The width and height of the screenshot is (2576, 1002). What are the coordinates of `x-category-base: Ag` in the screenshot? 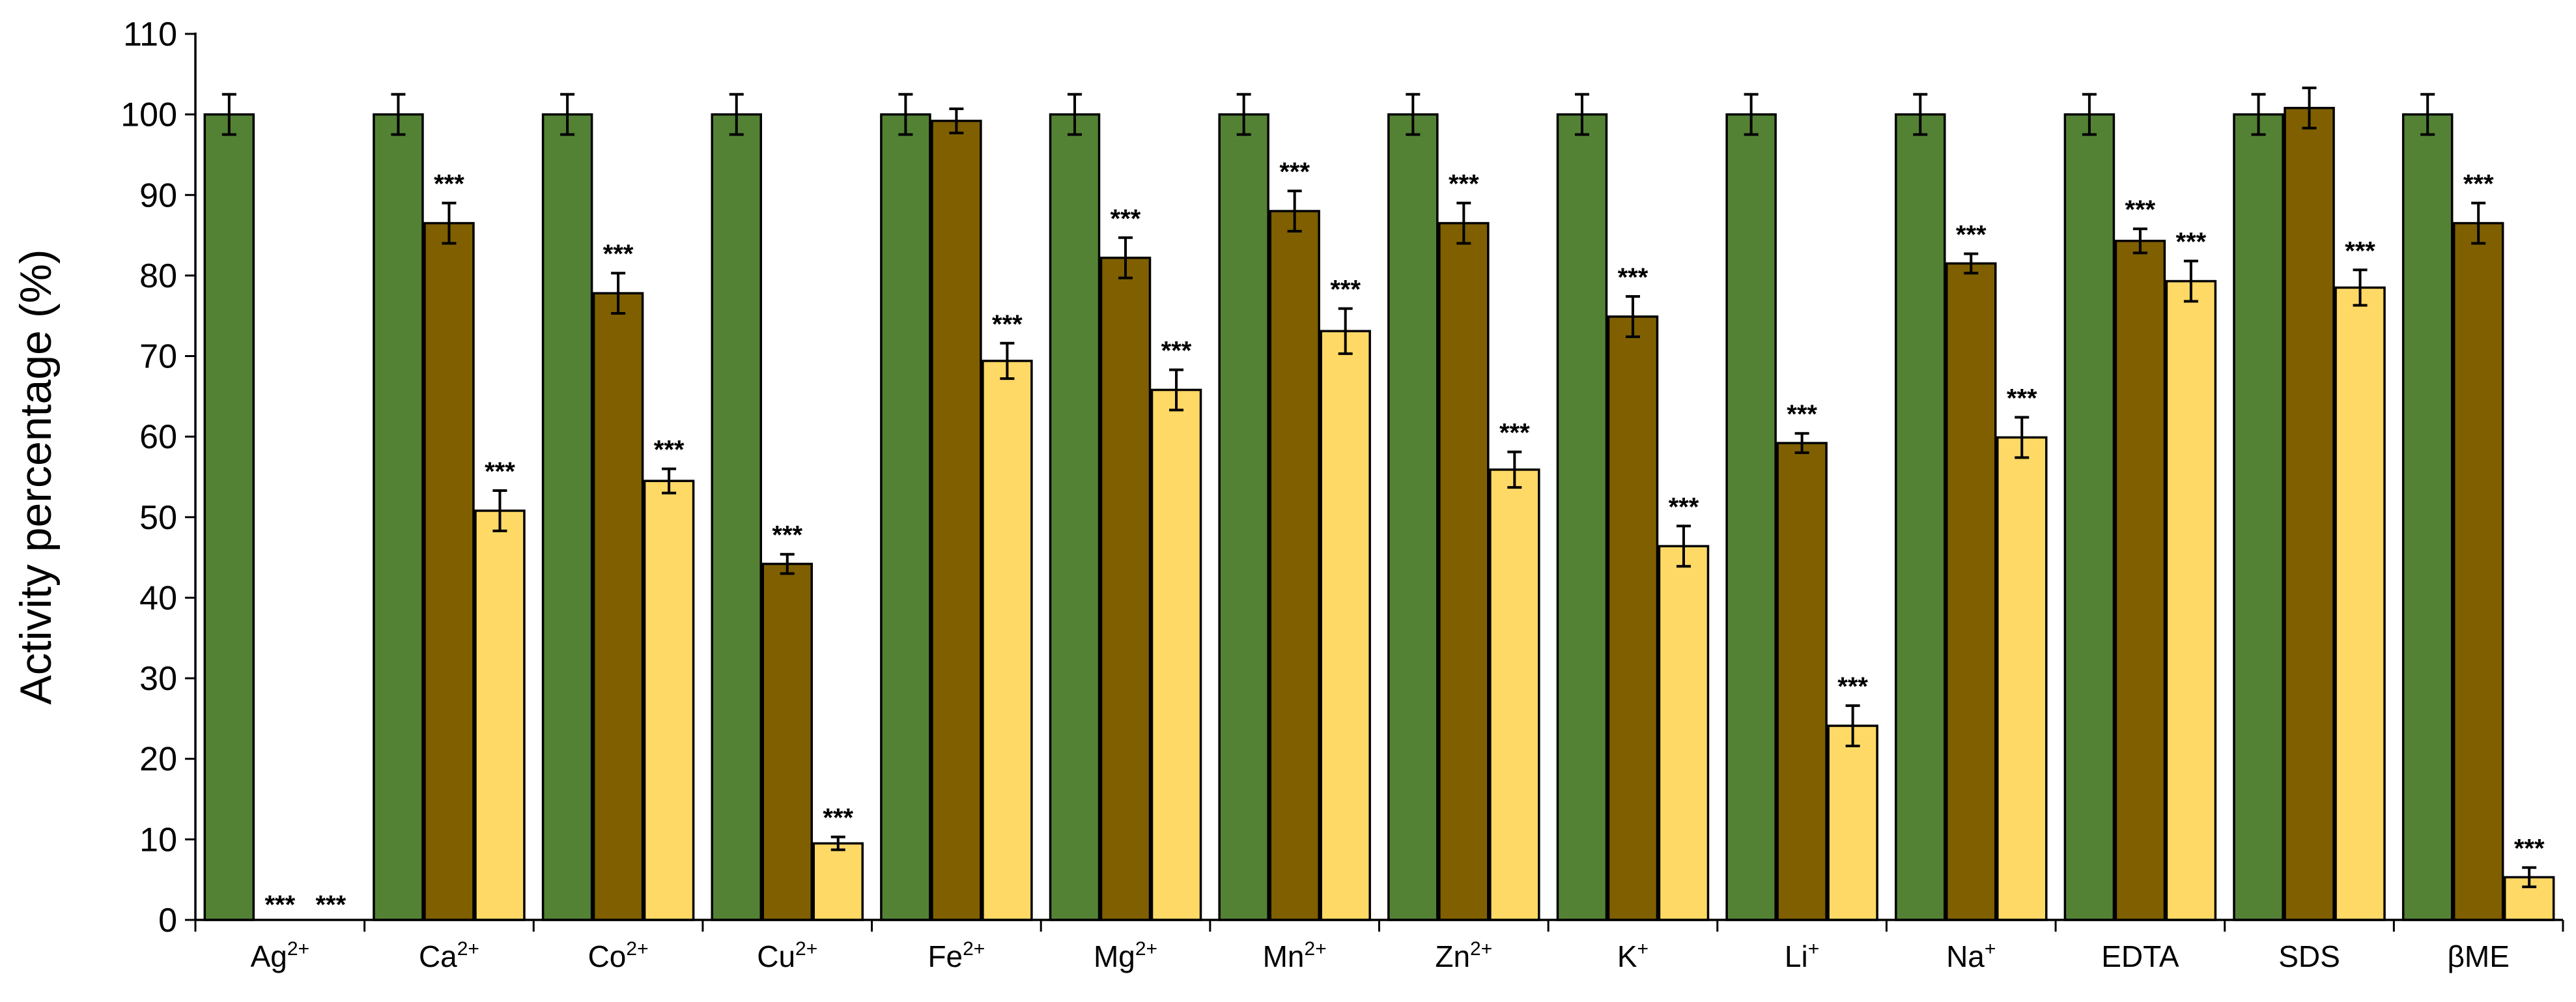 It's located at (269, 956).